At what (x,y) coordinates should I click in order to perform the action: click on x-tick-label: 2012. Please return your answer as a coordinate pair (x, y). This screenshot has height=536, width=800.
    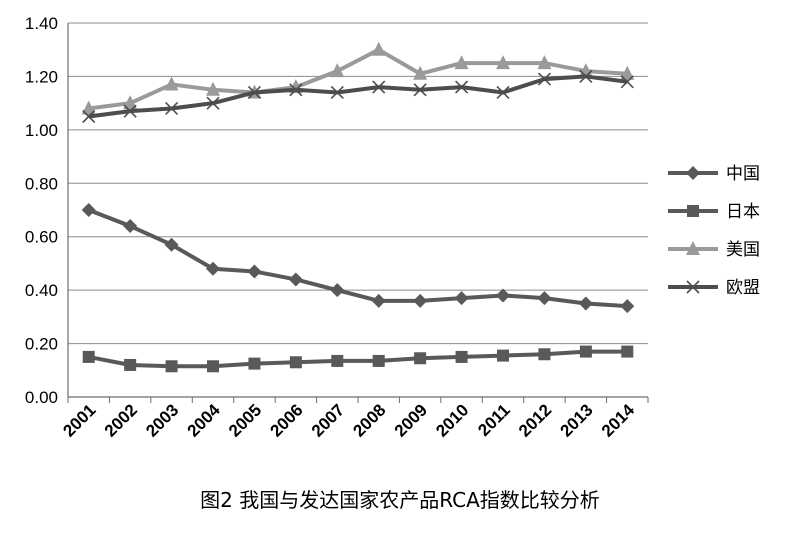
    Looking at the image, I should click on (535, 420).